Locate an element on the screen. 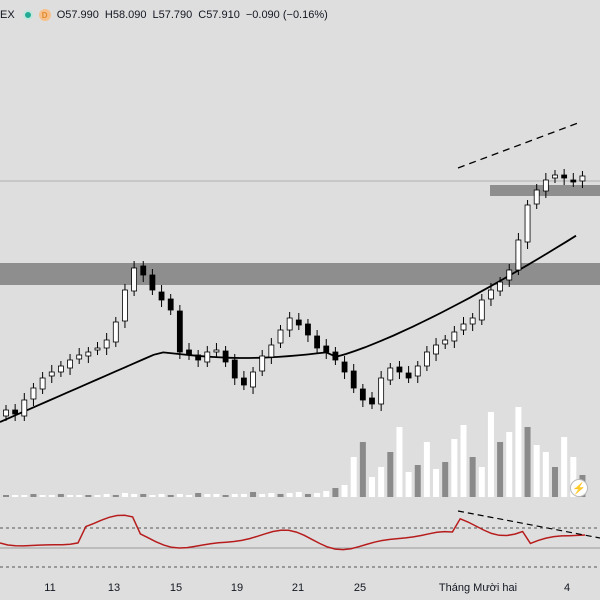 The image size is (600, 600). open-value: O57.990 is located at coordinates (77, 15).